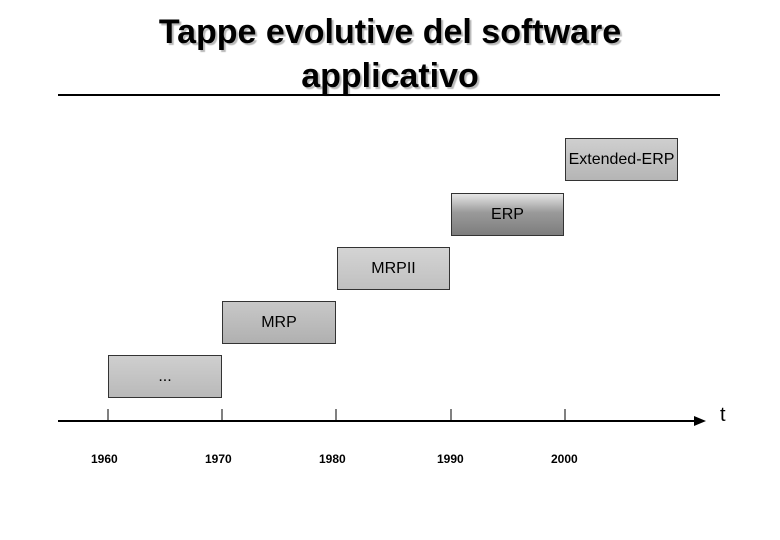  I want to click on stage-box-mrpii: MRPII, so click(393, 268).